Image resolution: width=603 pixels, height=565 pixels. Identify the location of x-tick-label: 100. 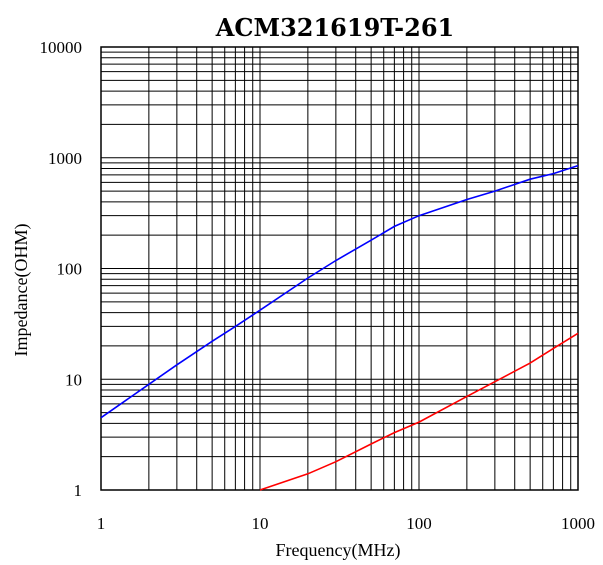
(419, 523).